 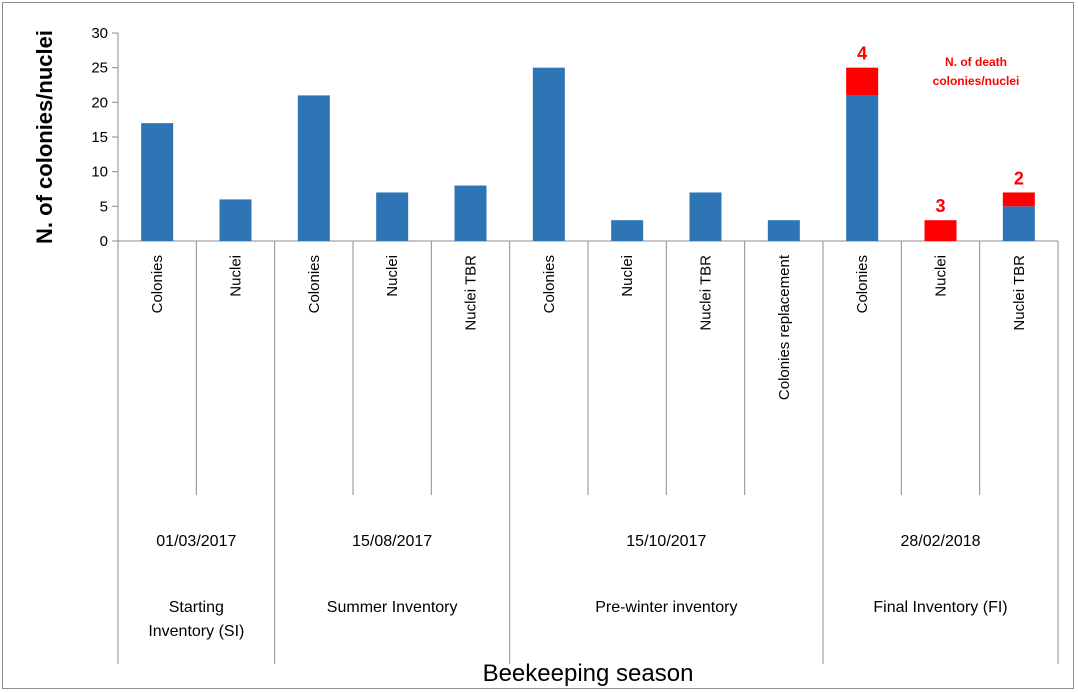 What do you see at coordinates (104, 241) in the screenshot?
I see `y-tick-label: 0` at bounding box center [104, 241].